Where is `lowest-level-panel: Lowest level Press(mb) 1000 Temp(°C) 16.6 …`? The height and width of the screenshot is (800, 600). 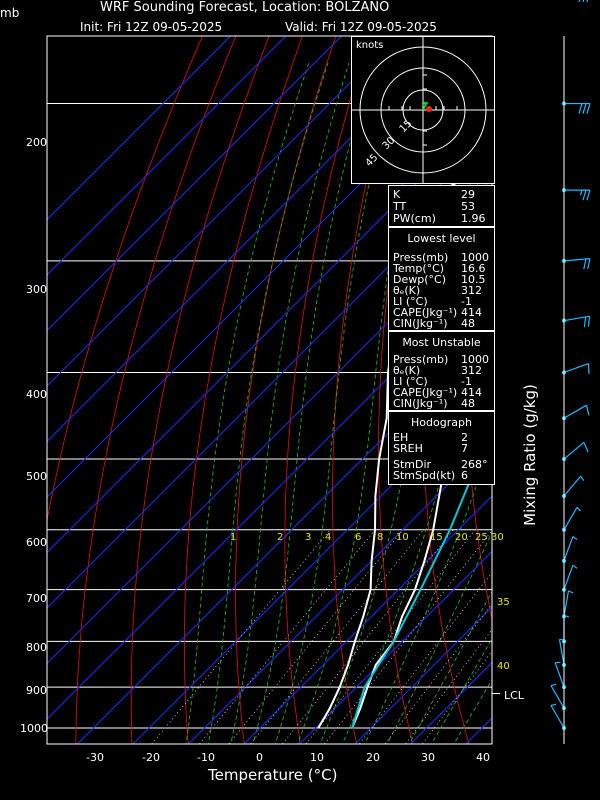
lowest-level-panel: Lowest level Press(mb) 1000 Temp(°C) 16.6 … is located at coordinates (441, 279).